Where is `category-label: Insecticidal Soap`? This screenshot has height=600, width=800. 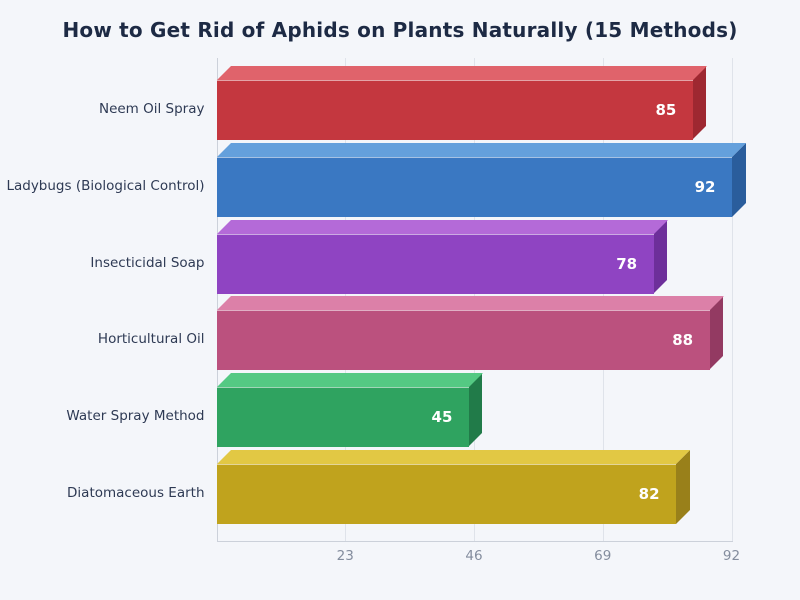 category-label: Insecticidal Soap is located at coordinates (147, 262).